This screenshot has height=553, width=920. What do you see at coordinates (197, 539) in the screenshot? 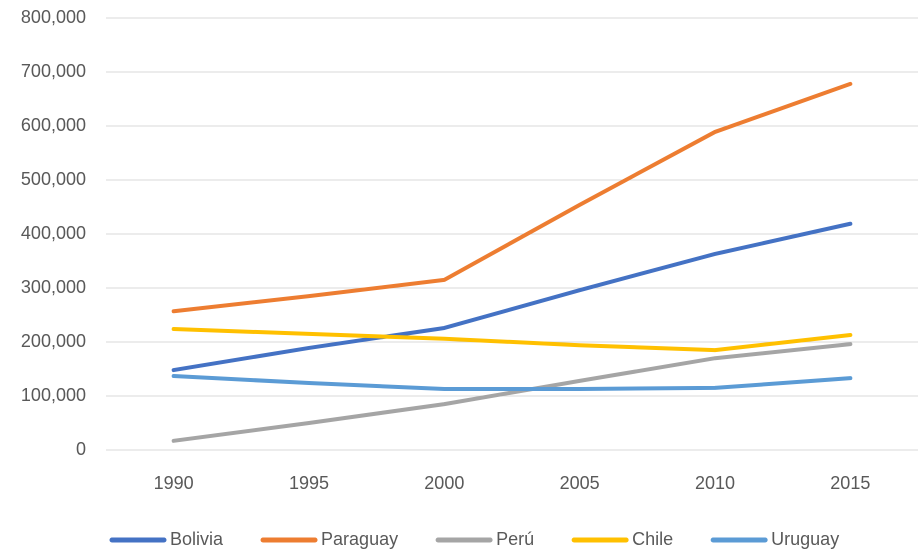
I see `legend-label: Bolivia` at bounding box center [197, 539].